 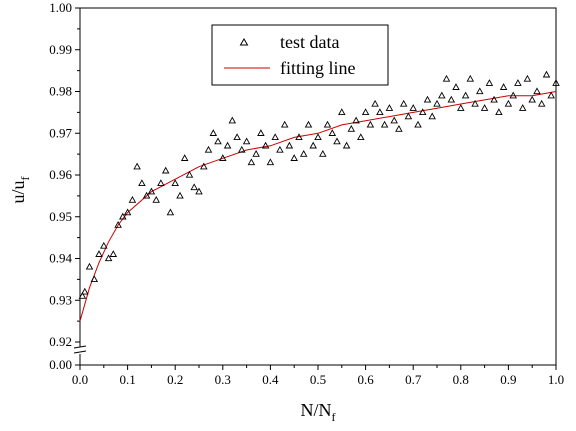 I want to click on legend-box, so click(x=300, y=55).